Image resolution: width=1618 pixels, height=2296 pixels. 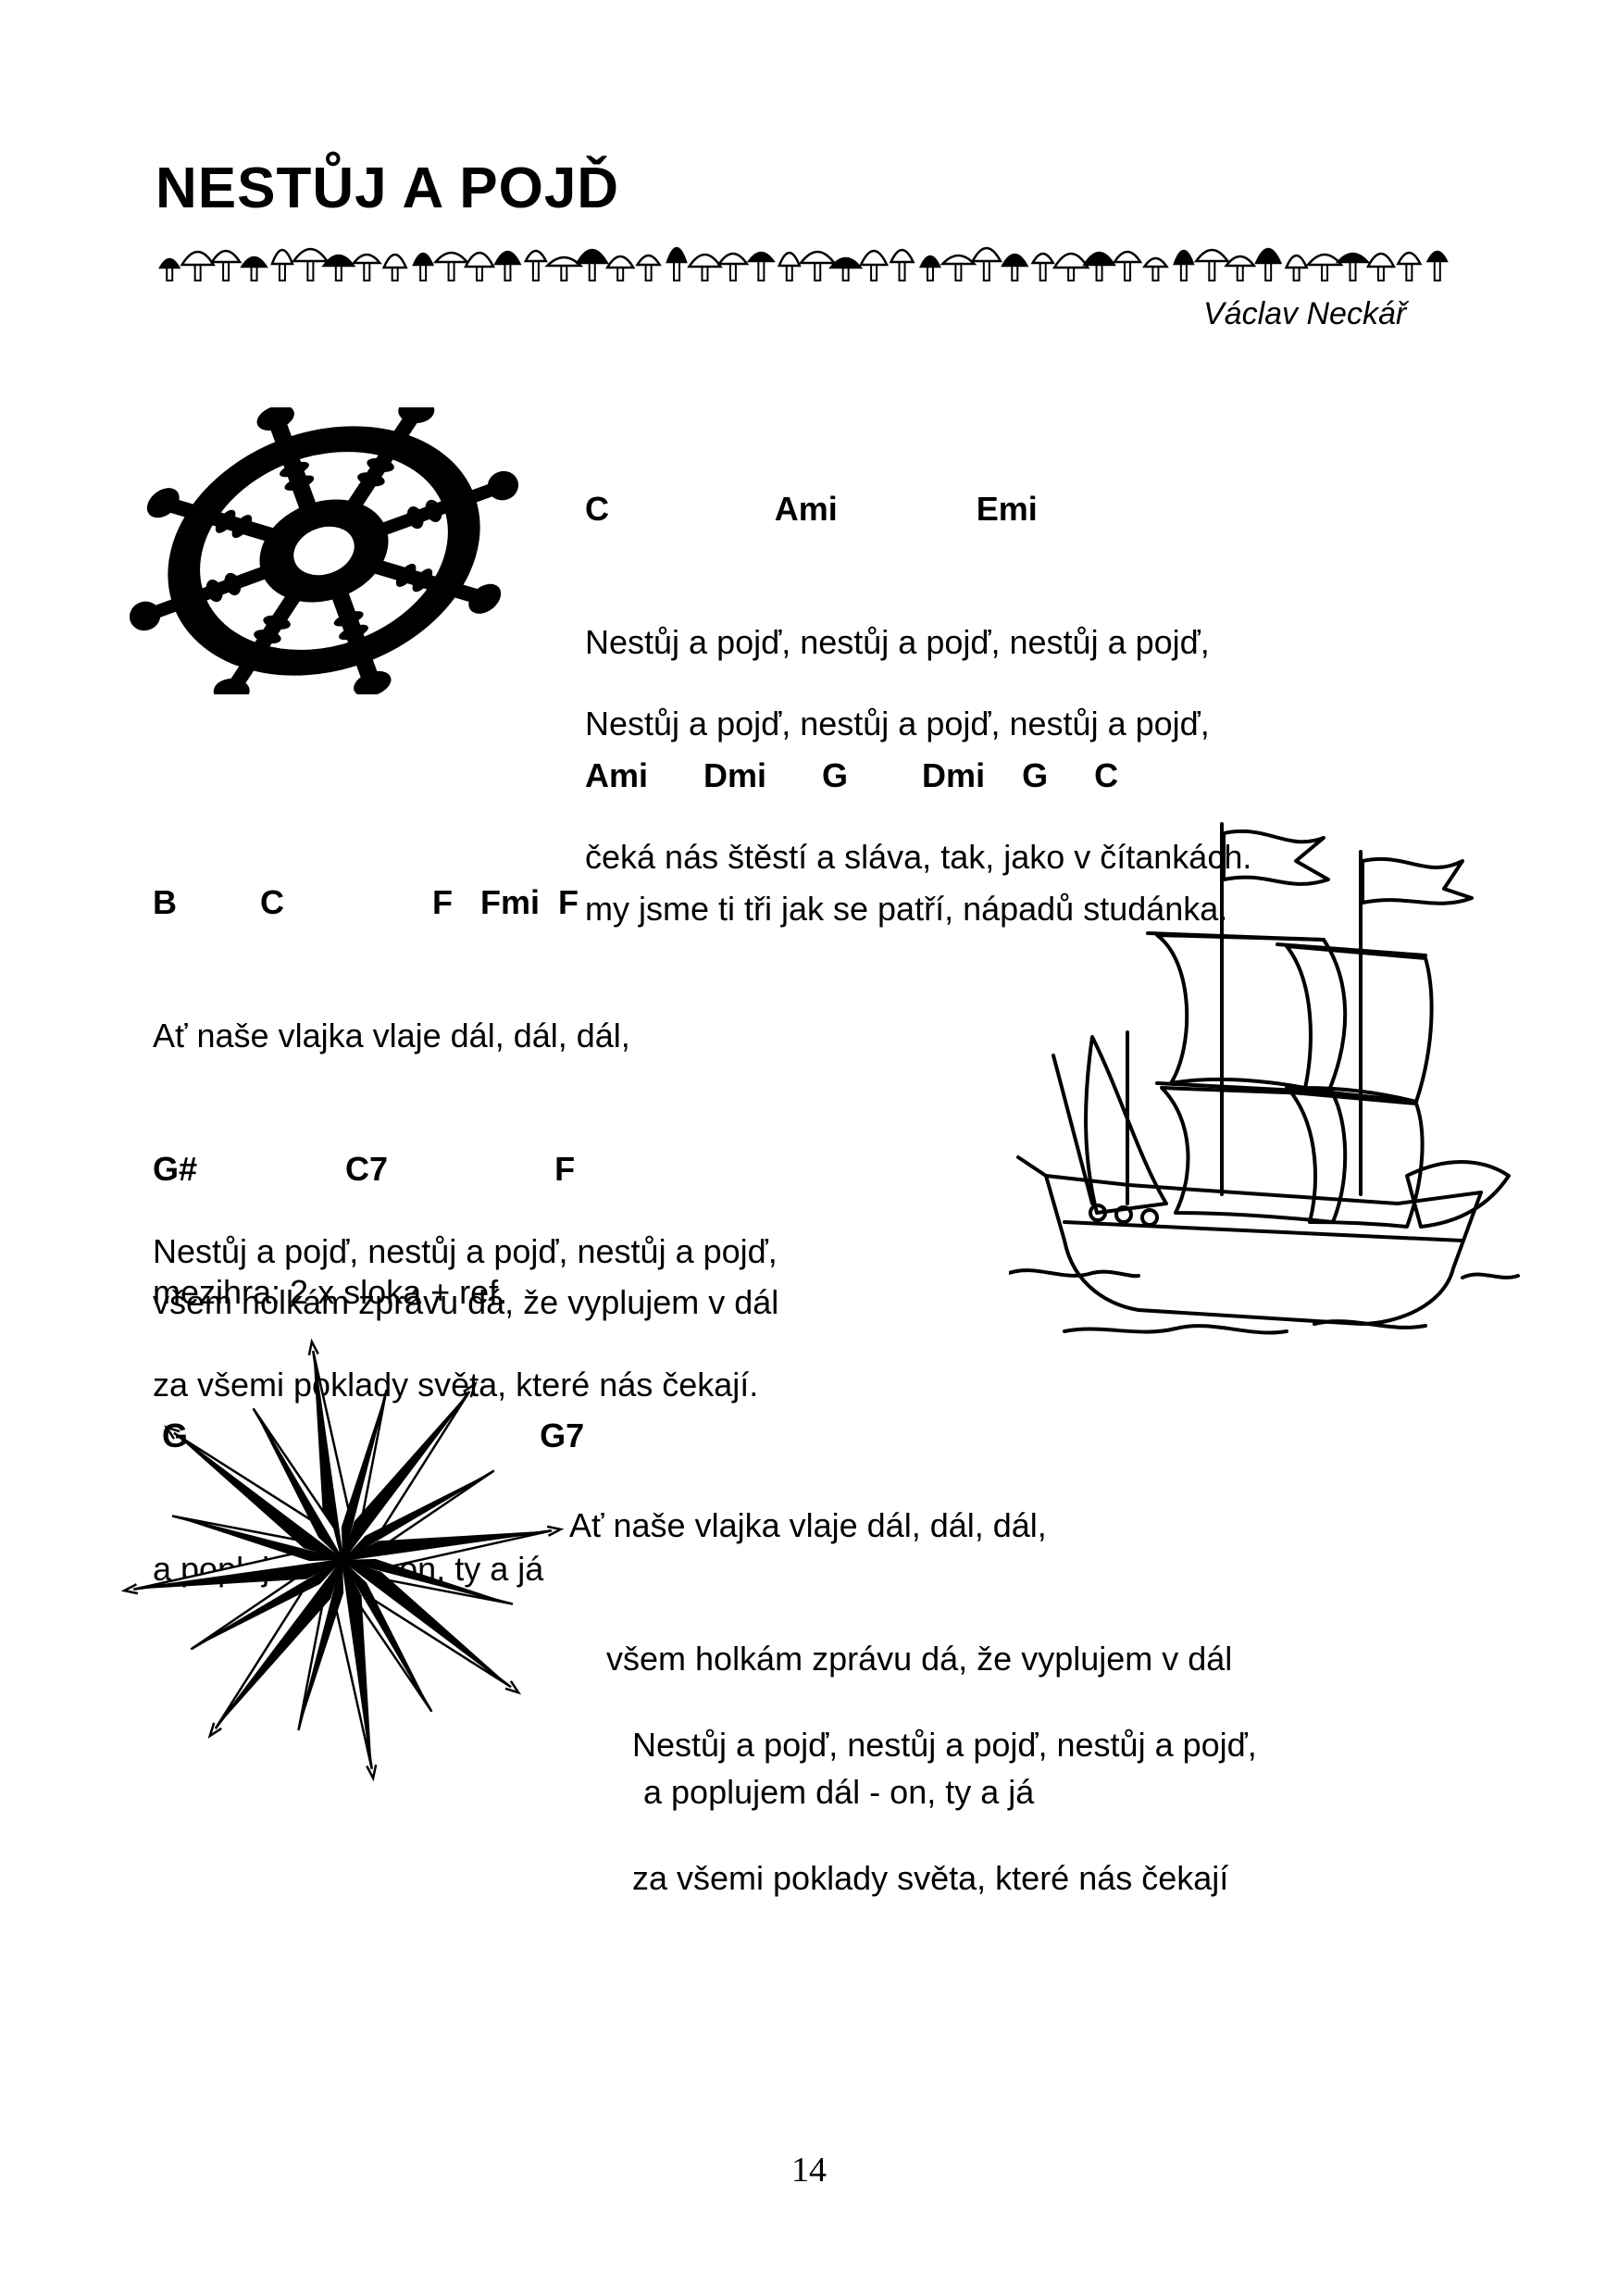 I want to click on lyric-line: za všemi poklady světa, které nás čekají, so click(x=930, y=1878).